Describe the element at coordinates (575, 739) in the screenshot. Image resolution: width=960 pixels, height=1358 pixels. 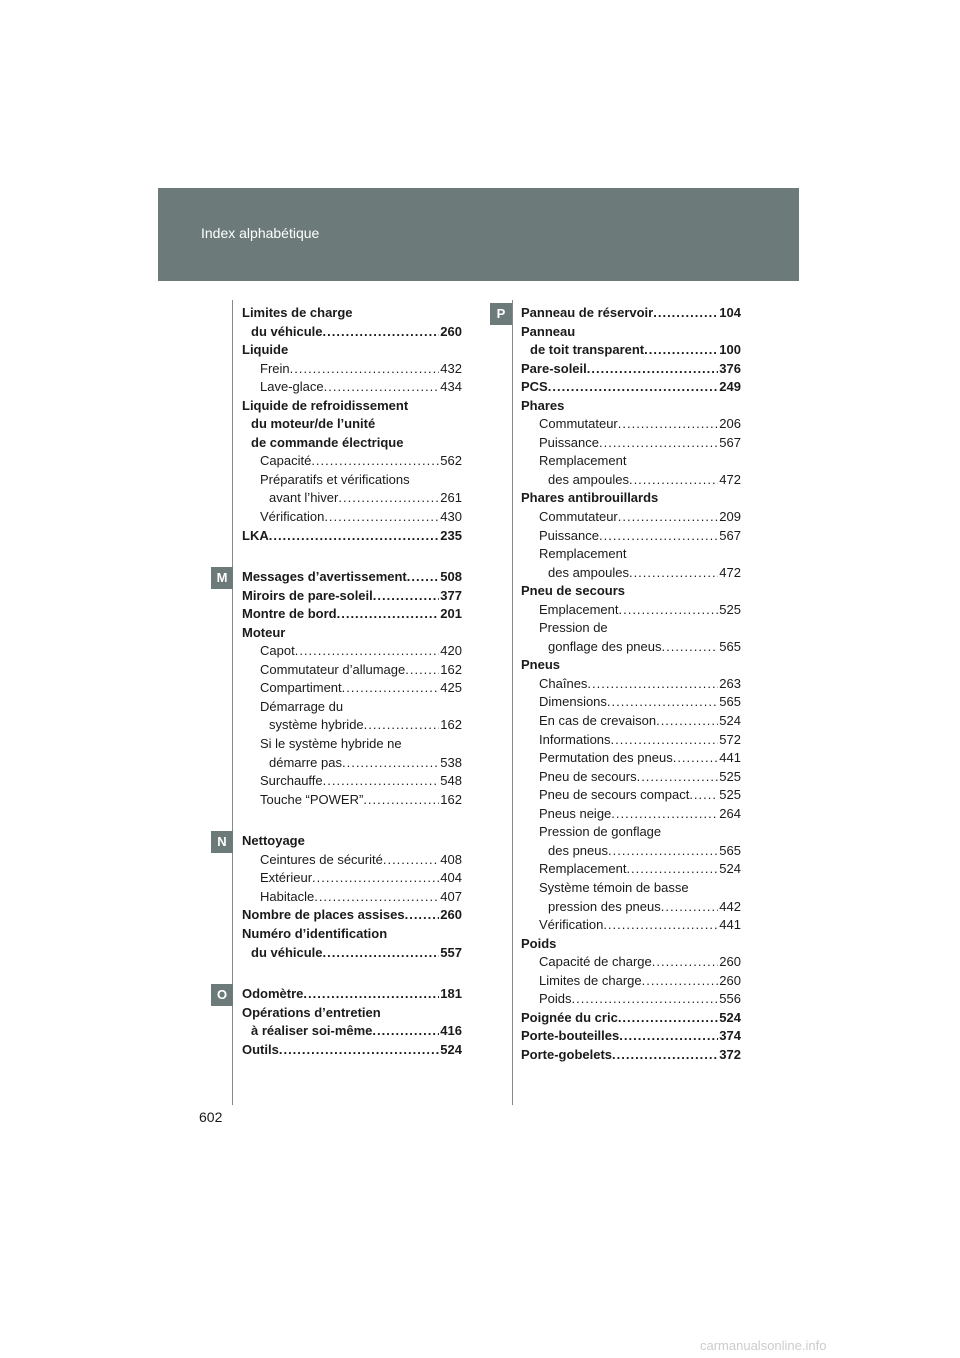
I see `entry-text: Informations` at that location.